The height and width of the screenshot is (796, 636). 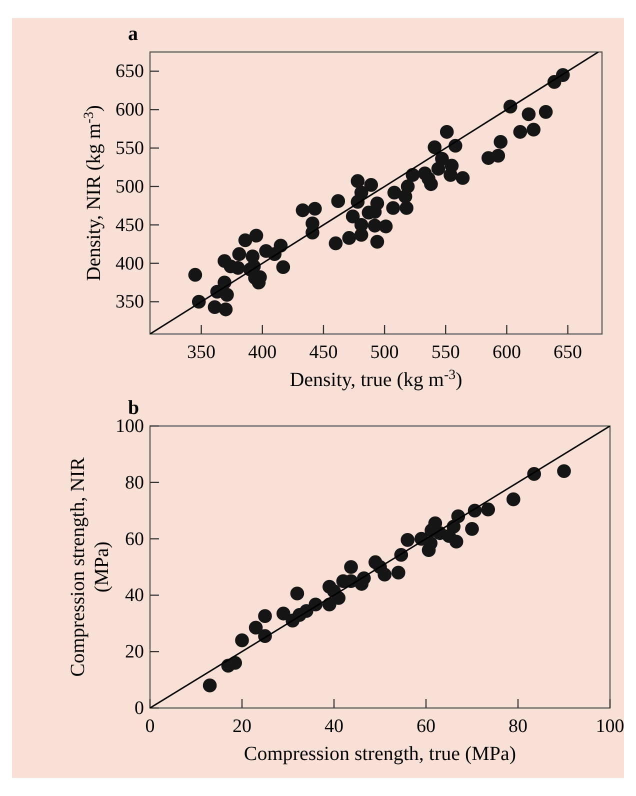 I want to click on x-tick-label: 20, so click(x=242, y=726).